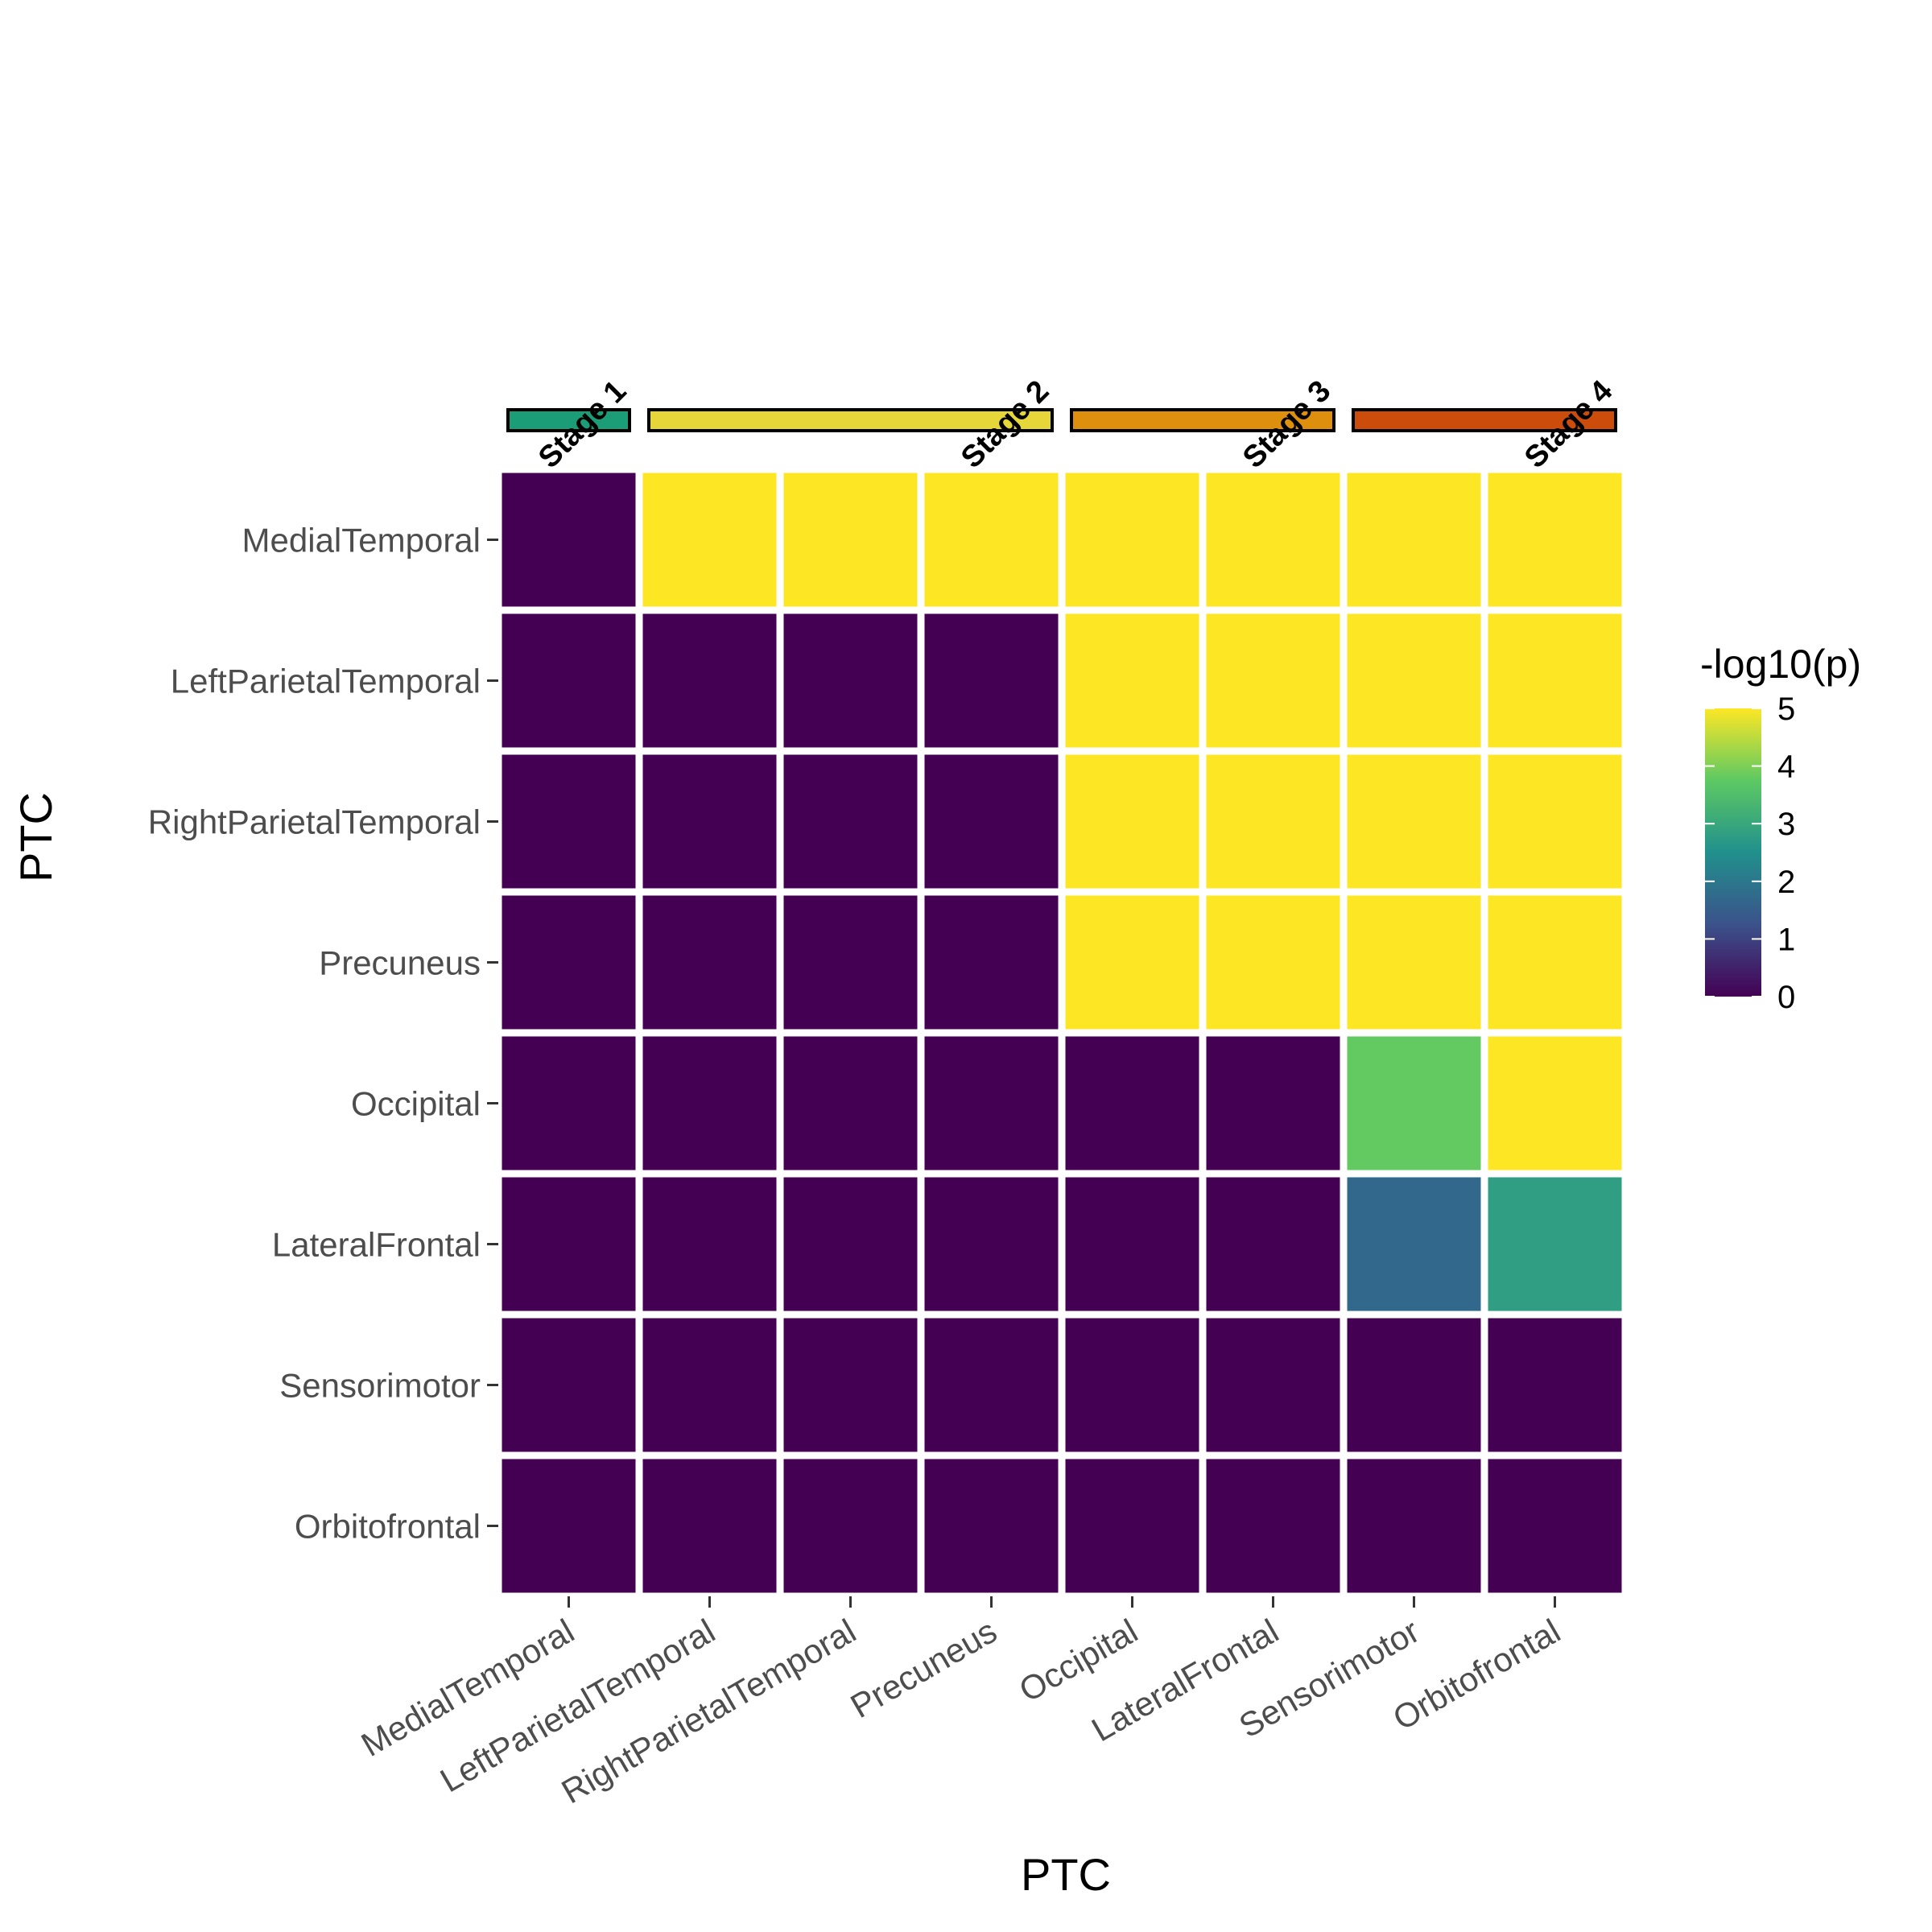 The image size is (1932, 1932). Describe the element at coordinates (1780, 664) in the screenshot. I see `colorbar-title: -log10(p)` at that location.